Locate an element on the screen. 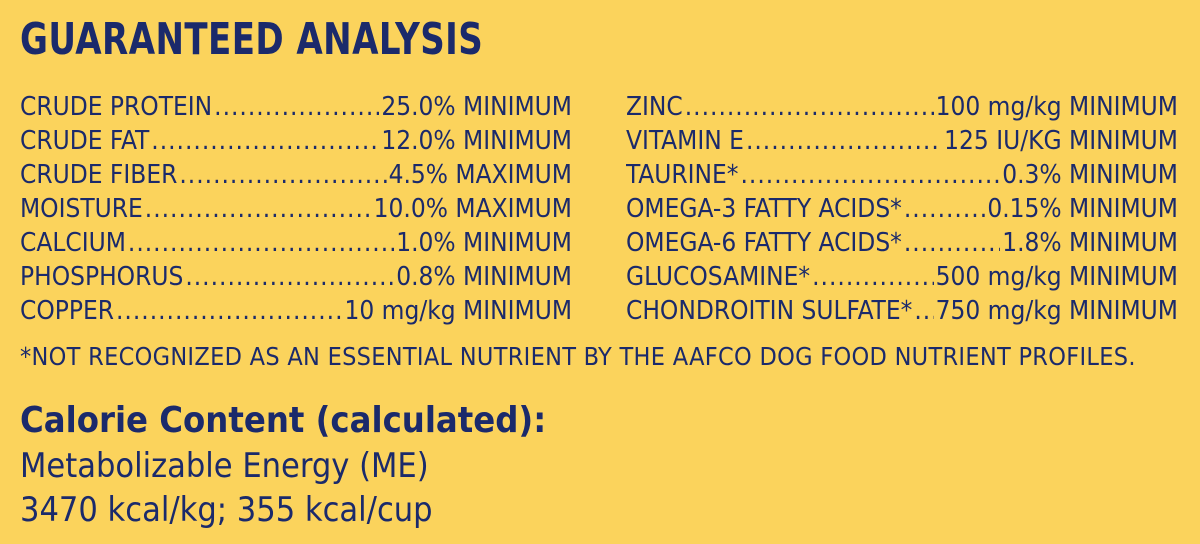  nutrient-row: CHONDROITIN SULFATE* 750 mg/kg MINIMUM is located at coordinates (902, 311).